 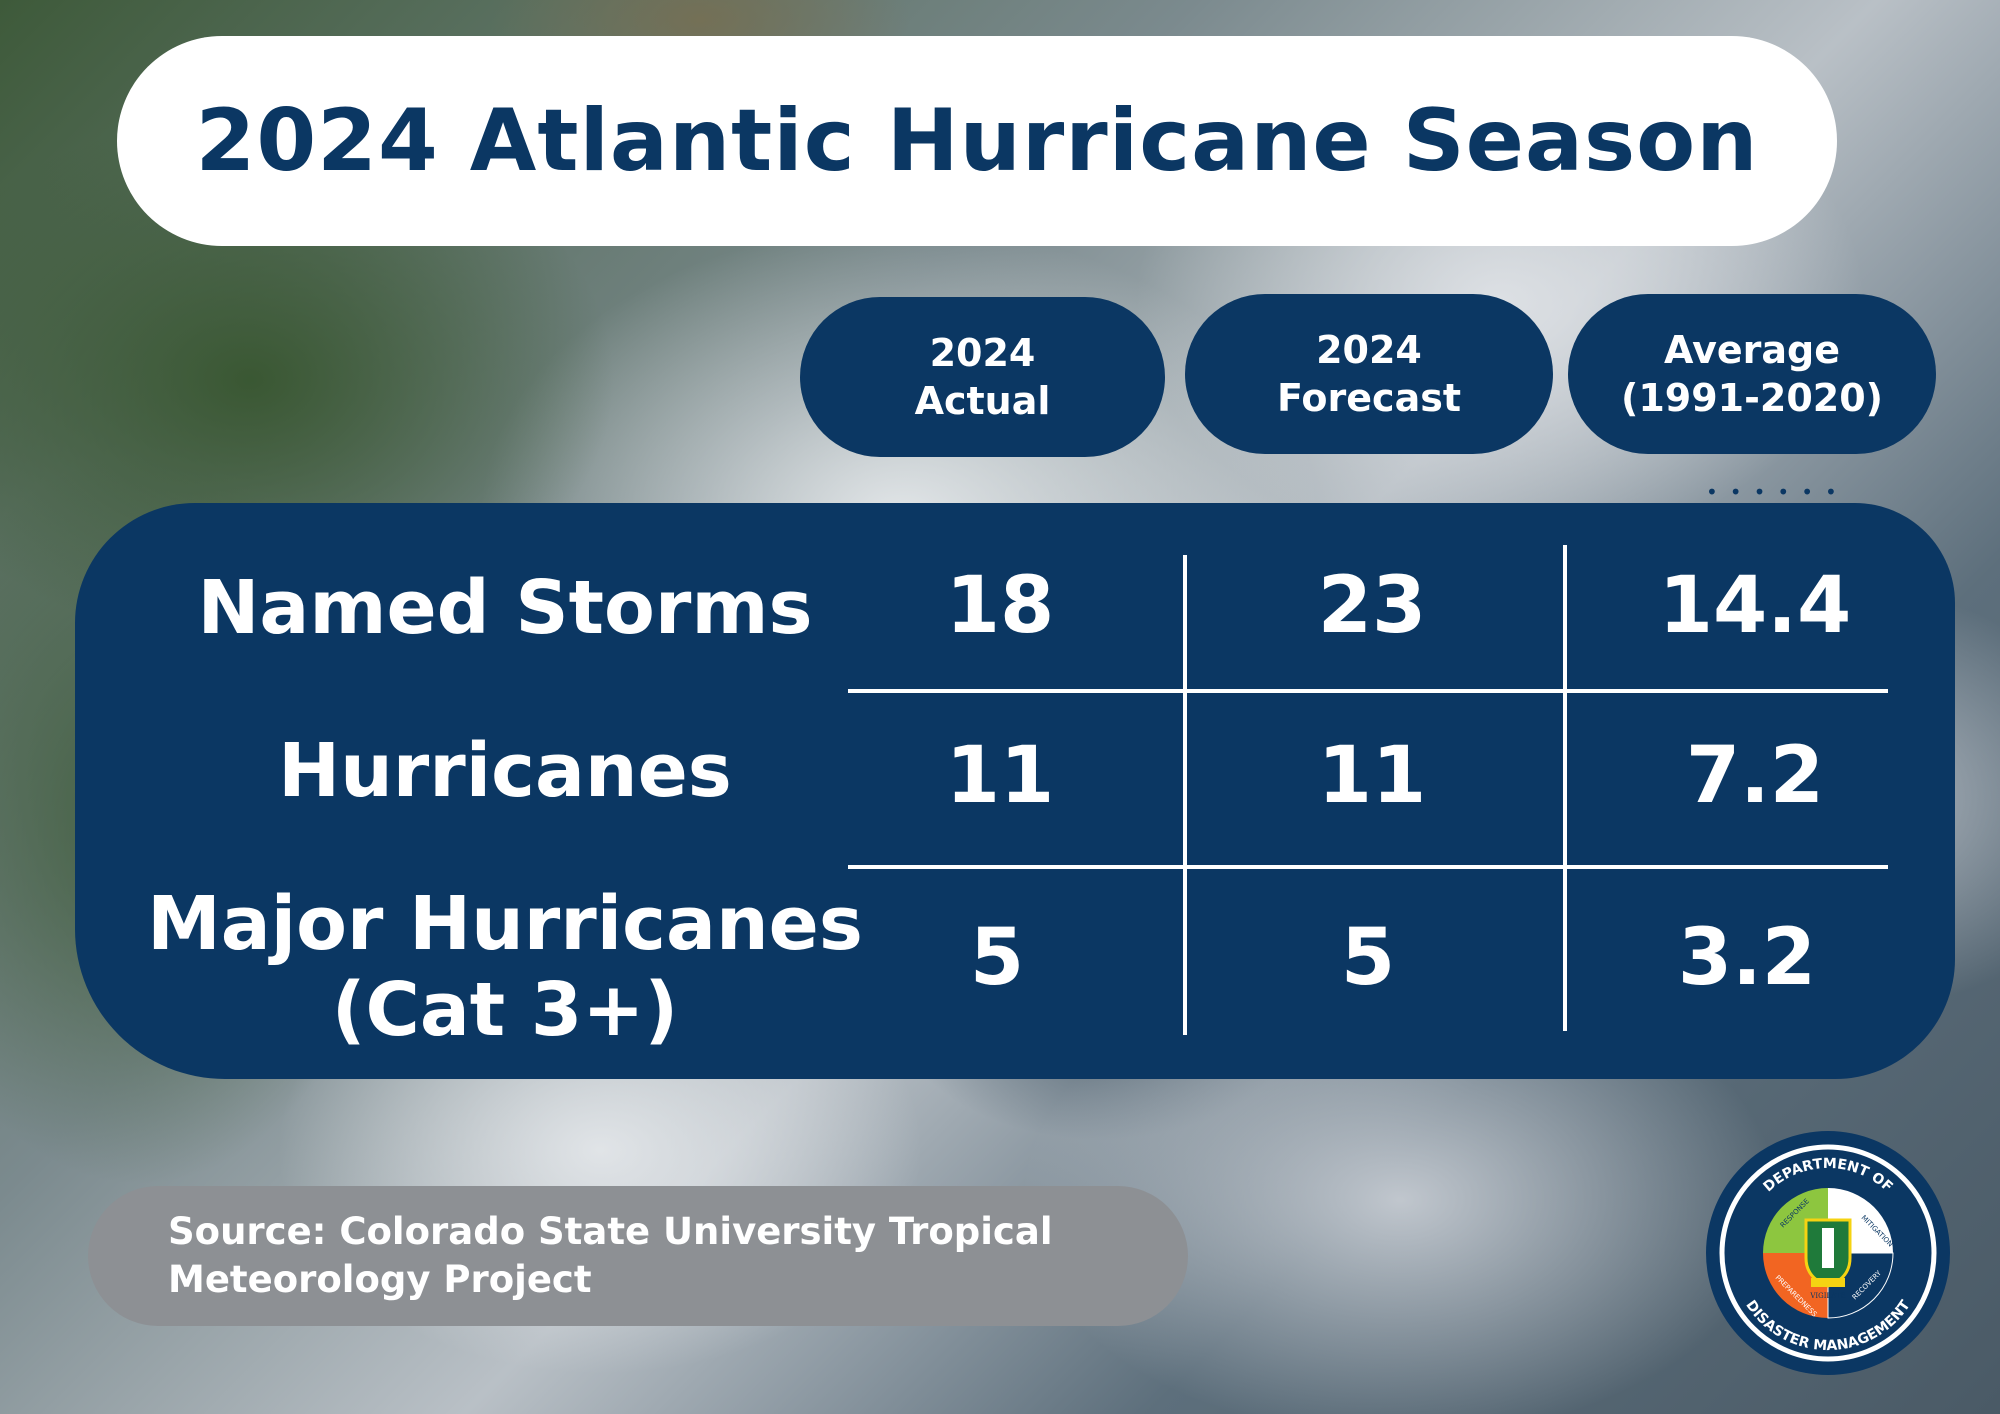 What do you see at coordinates (505, 608) in the screenshot?
I see `row-label-named-storms: Named Storms` at bounding box center [505, 608].